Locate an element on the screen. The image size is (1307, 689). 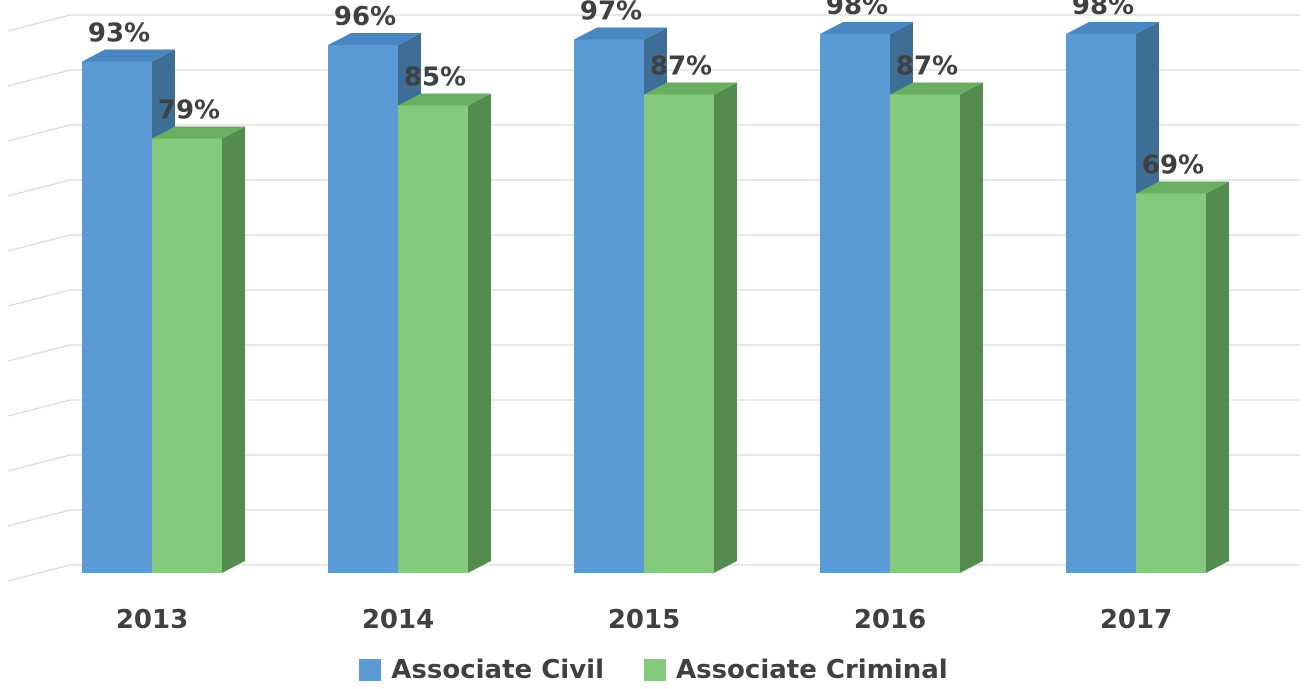
x-tick-label-2015: 2015 is located at coordinates (644, 620).